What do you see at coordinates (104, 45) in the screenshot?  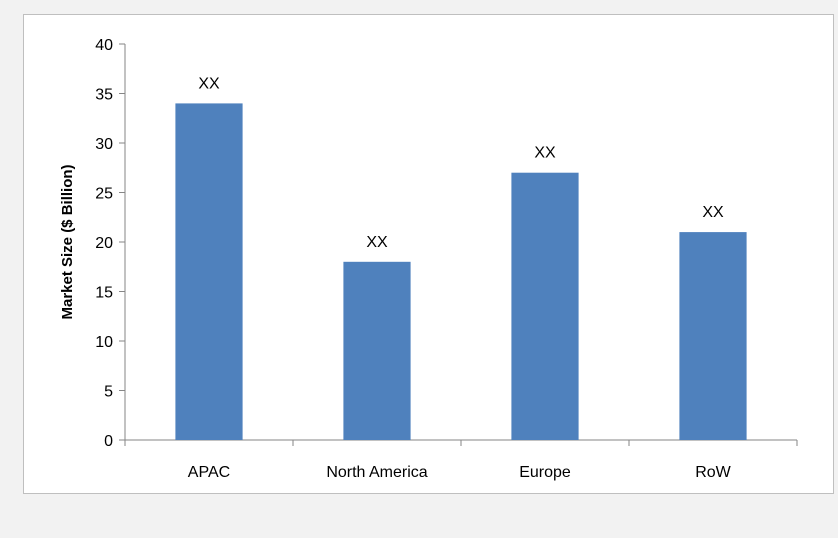 I see `y-tick-label: 40` at bounding box center [104, 45].